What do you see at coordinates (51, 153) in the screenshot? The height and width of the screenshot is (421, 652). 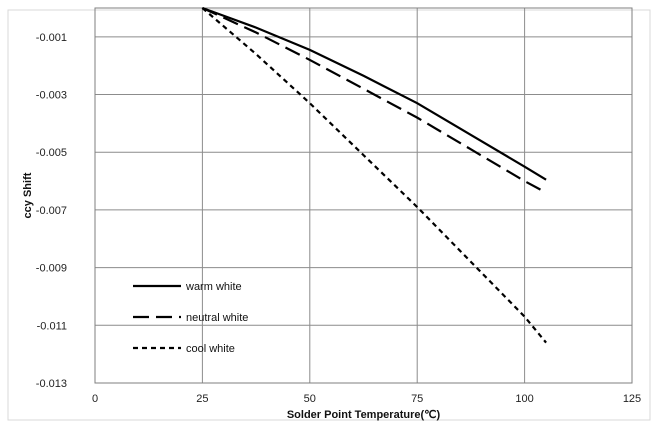 I see `y-tick-label: -0.005` at bounding box center [51, 153].